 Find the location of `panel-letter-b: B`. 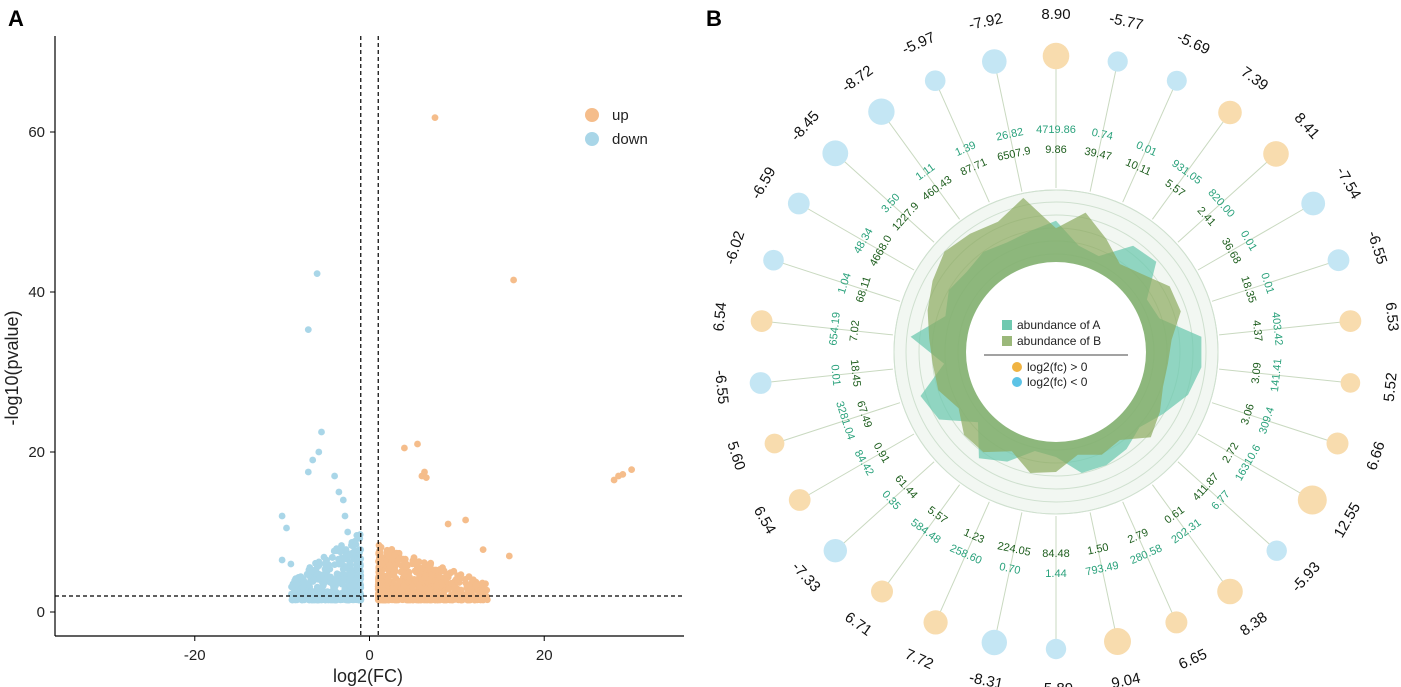

panel-letter-b: B is located at coordinates (714, 18).